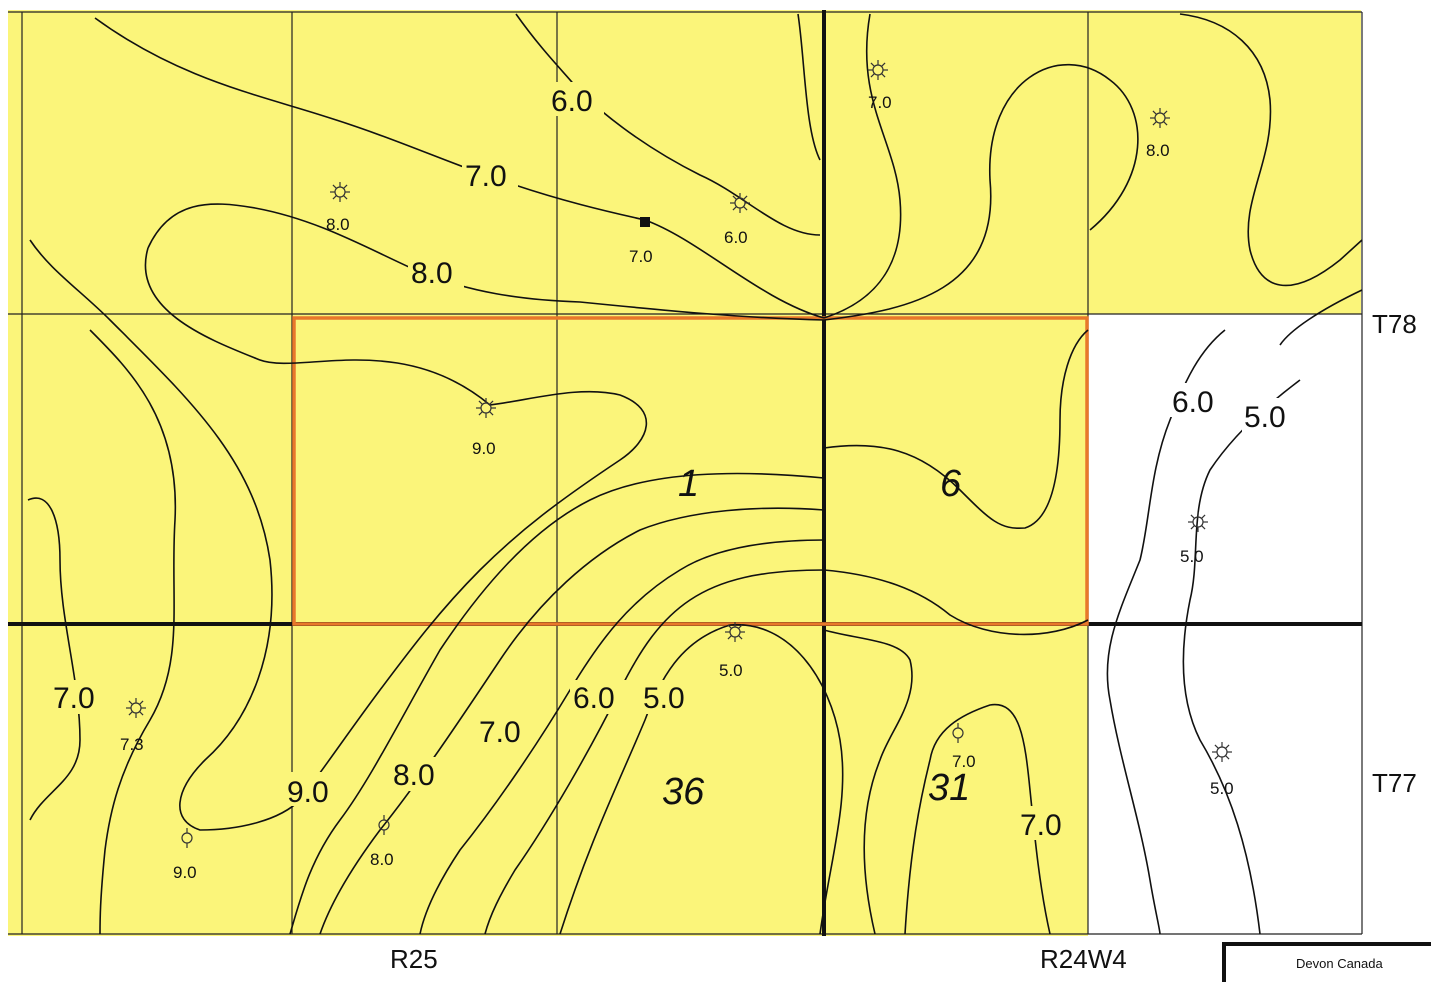 This screenshot has height=982, width=1431. Describe the element at coordinates (816, 638) in the screenshot. I see `section-labels: 1 6 36 31` at that location.